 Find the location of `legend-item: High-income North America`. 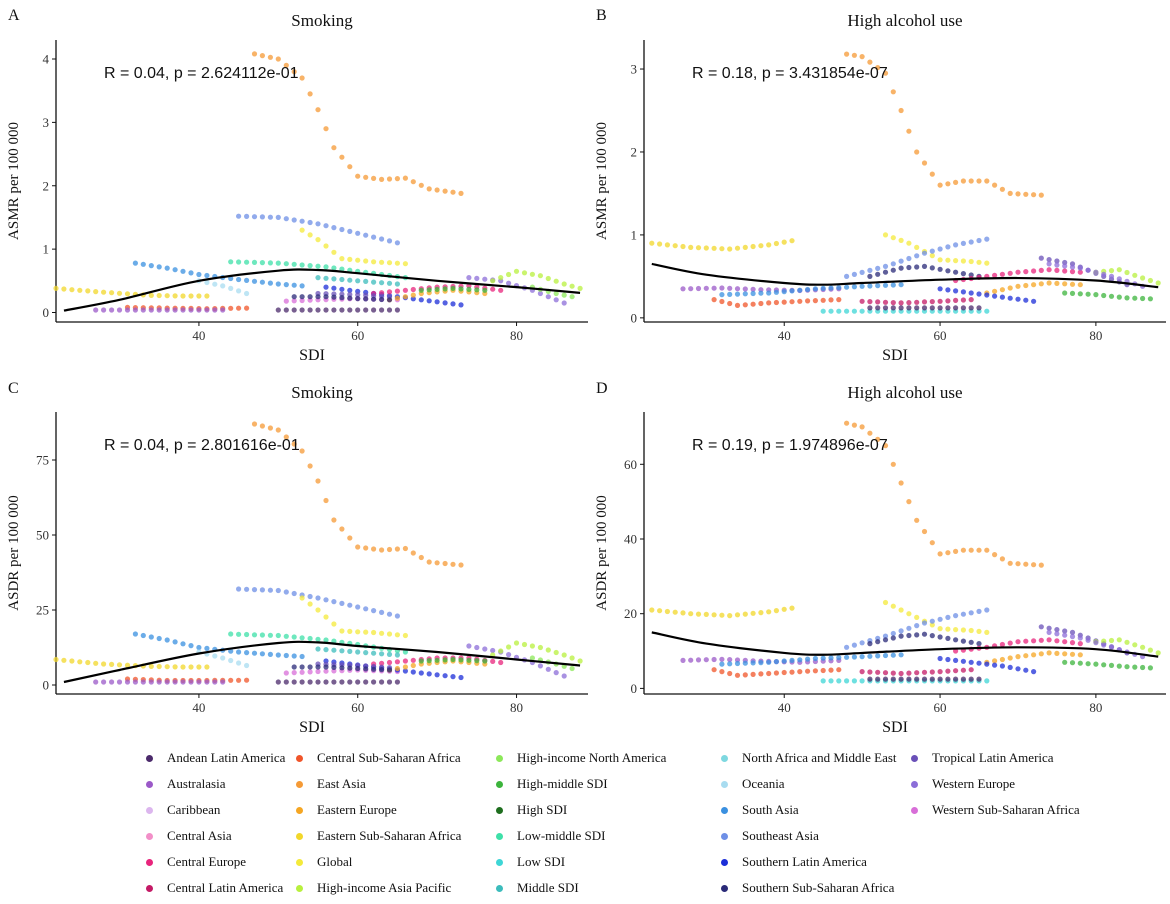

legend-item: High-income North America is located at coordinates (578, 758).